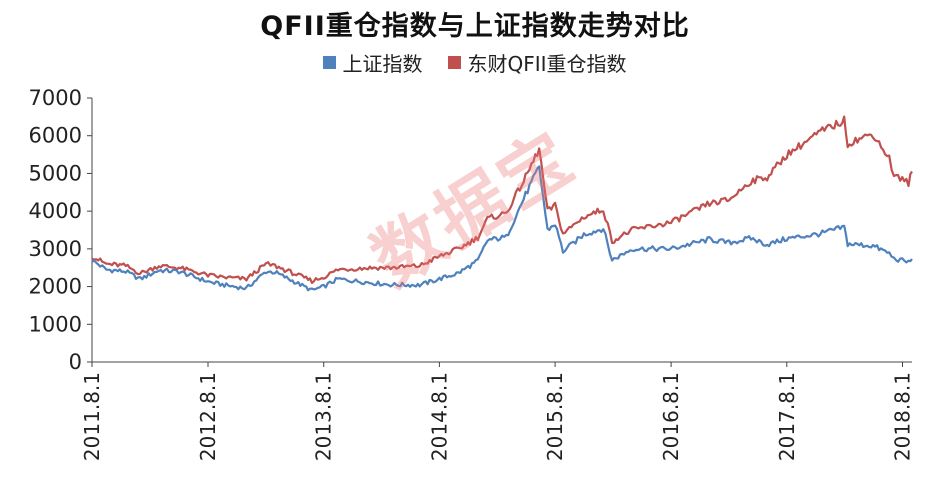 Image resolution: width=950 pixels, height=496 pixels. What do you see at coordinates (55, 249) in the screenshot?
I see `y-tick-label: 3000` at bounding box center [55, 249].